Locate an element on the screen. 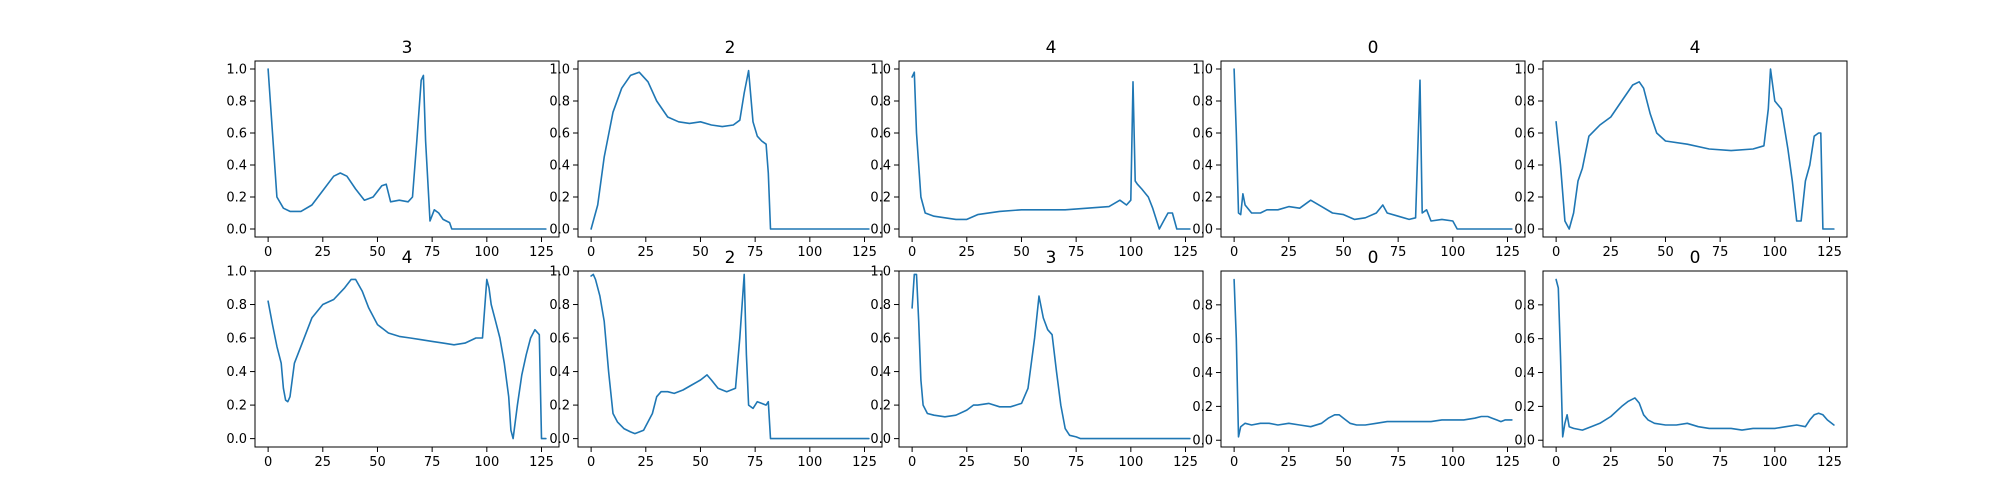 Image resolution: width=2000 pixels, height=500 pixels. subplot-3: 4 0 25 50 75 100 125 0.0 0.2 0.4 0.6 0.8 1.0 is located at coordinates (1037, 149).